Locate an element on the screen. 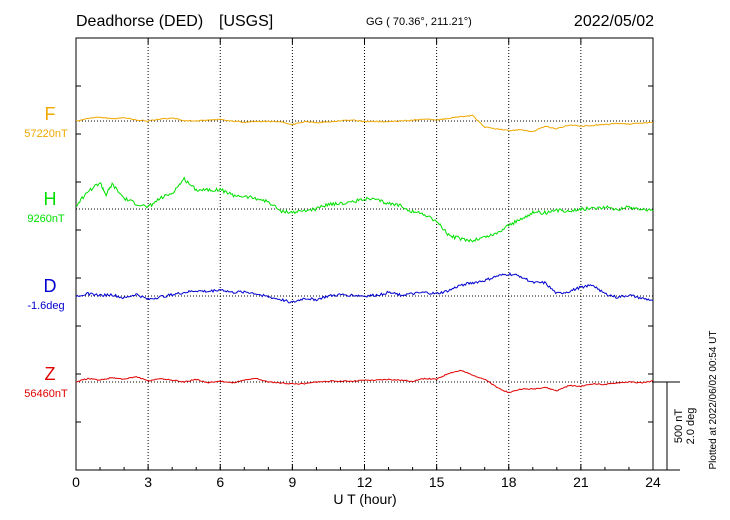 This screenshot has height=520, width=730. plotted-timestamp: Plotted at 2022/06/02 00:54 UT is located at coordinates (713, 400).